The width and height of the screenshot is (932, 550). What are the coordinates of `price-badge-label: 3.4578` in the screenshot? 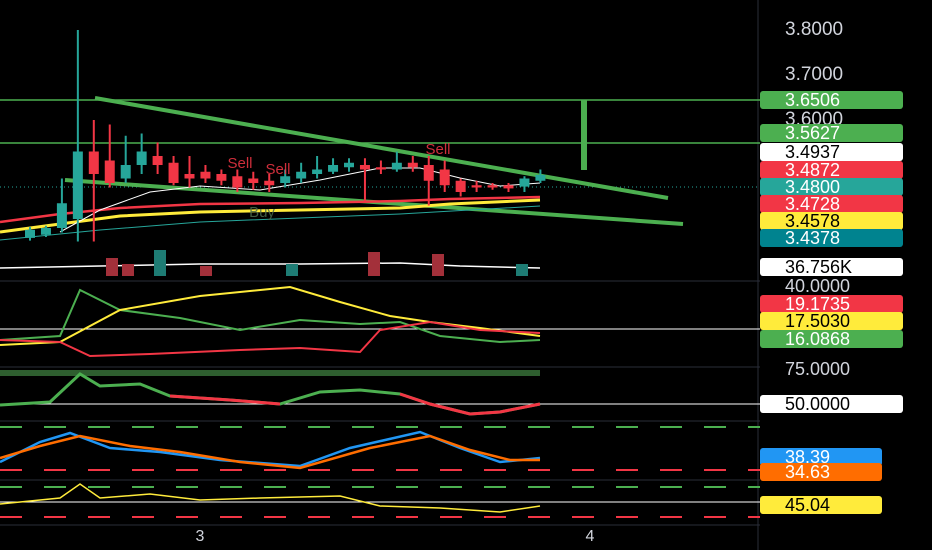 It's located at (812, 221).